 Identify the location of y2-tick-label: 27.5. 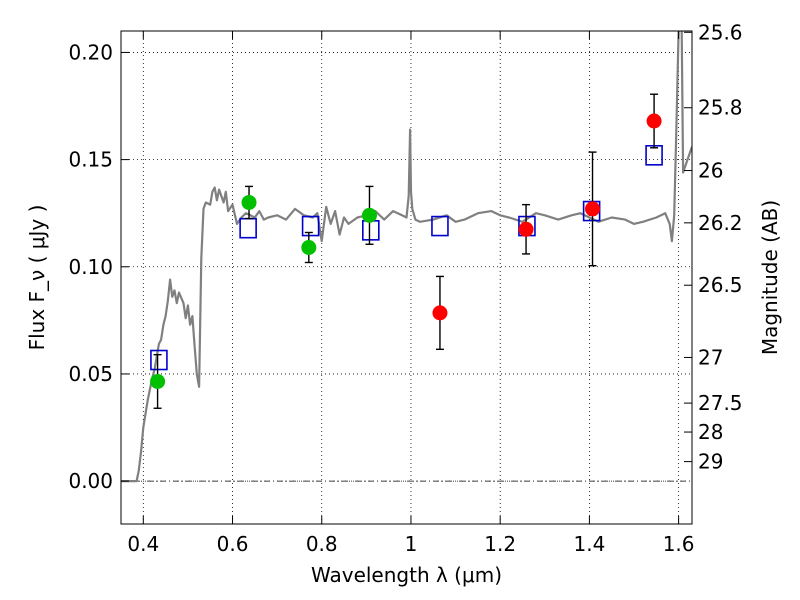
(720, 403).